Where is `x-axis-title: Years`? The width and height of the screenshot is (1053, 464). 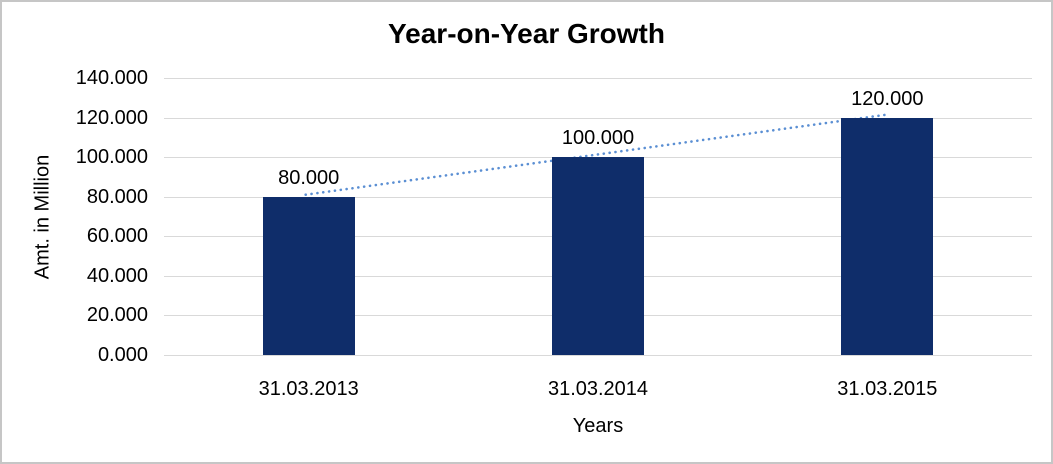
x-axis-title: Years is located at coordinates (598, 426).